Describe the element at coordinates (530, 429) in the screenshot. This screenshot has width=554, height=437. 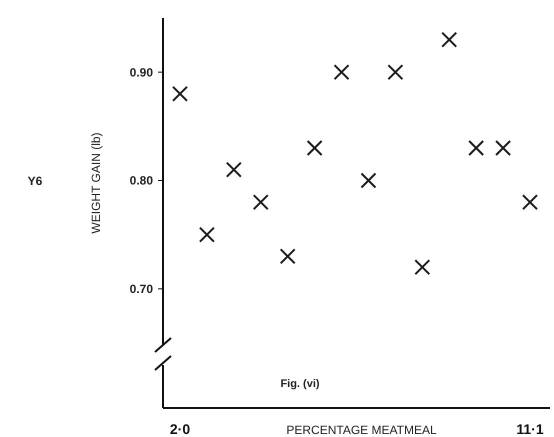
I see `x-tick-label: 11·1` at that location.